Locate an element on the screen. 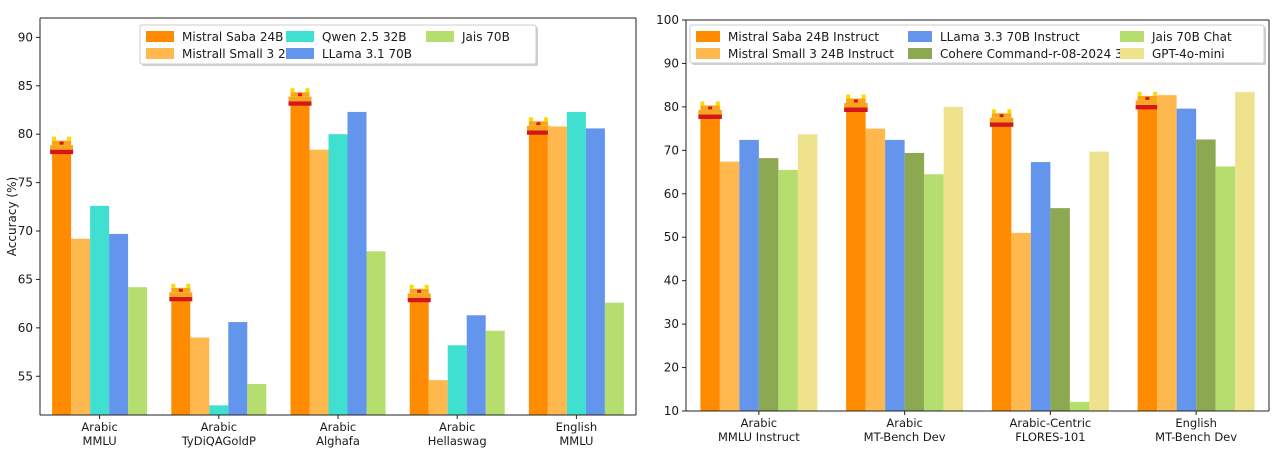  bar-llama-3-3-70b-instruct-arabic-mt-bench-dev is located at coordinates (895, 275).